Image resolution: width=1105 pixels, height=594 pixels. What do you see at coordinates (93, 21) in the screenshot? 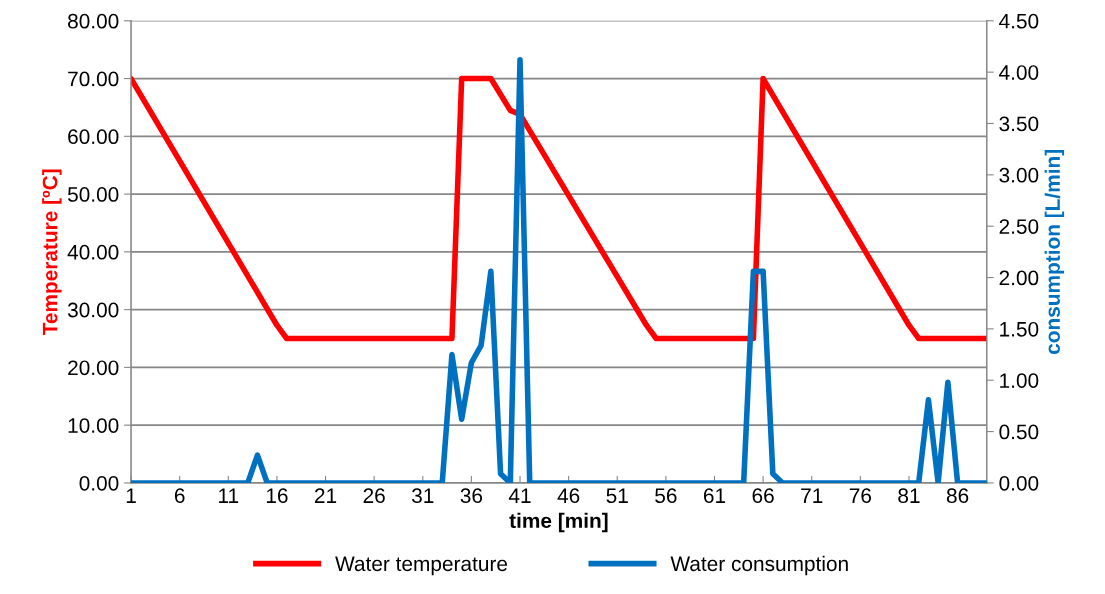
I see `y-tick-label: 80.00` at bounding box center [93, 21].